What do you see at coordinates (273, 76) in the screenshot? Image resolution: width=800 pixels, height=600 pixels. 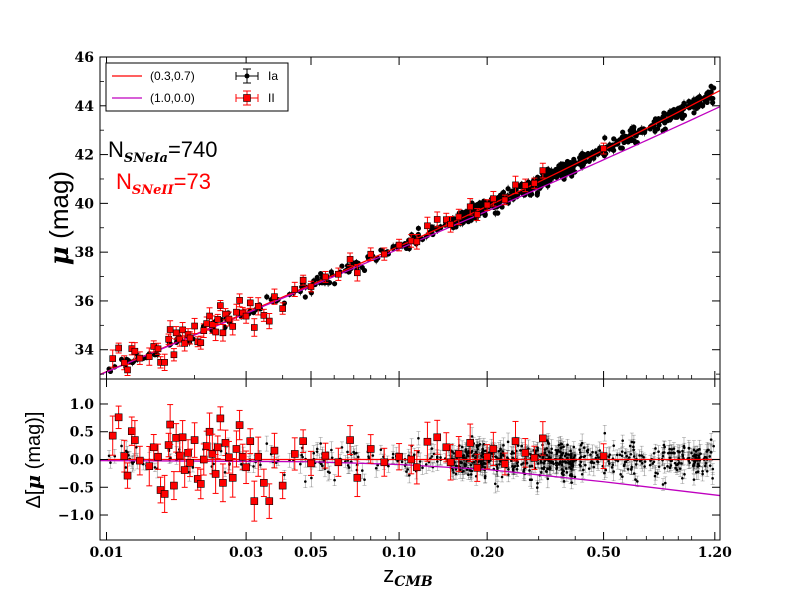 I see `legend-label-ia: Ia` at bounding box center [273, 76].